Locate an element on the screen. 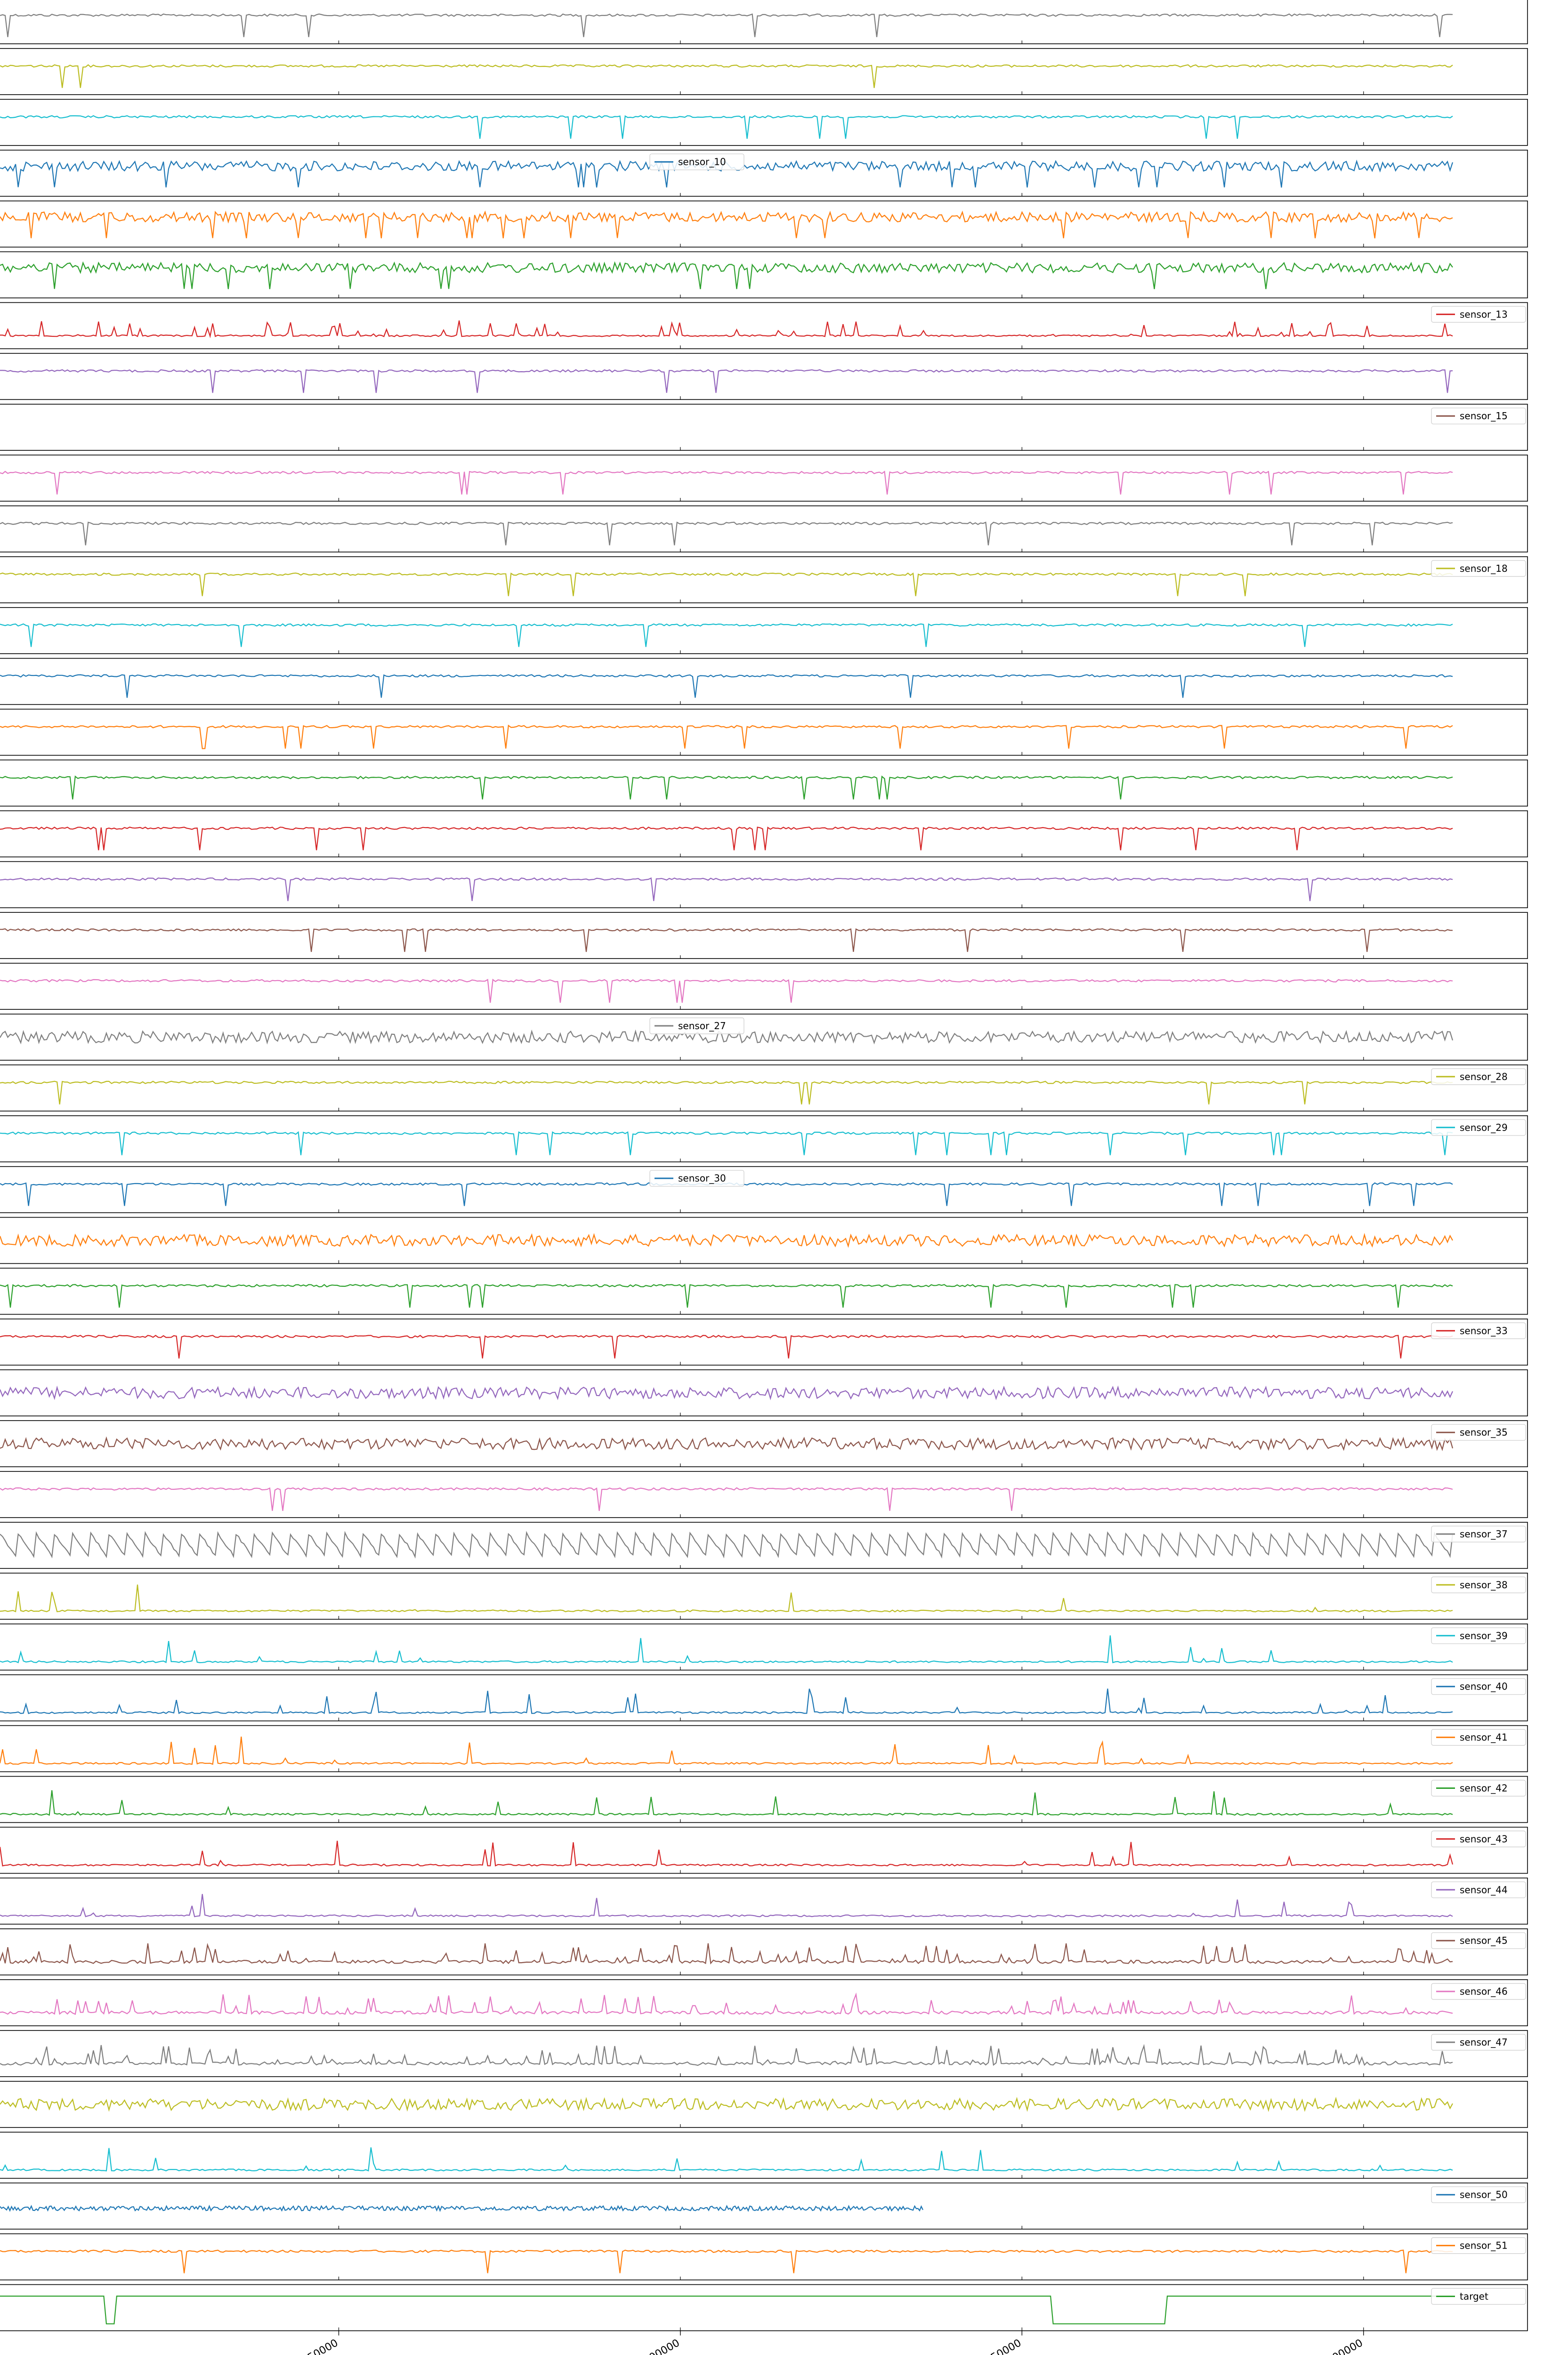 This screenshot has width=1568, height=2355. legend-label: sensor_44 is located at coordinates (1484, 1889).